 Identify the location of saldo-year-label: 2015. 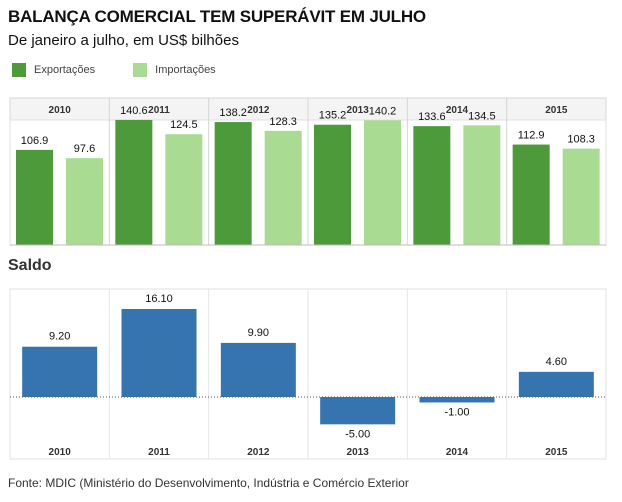
(556, 452).